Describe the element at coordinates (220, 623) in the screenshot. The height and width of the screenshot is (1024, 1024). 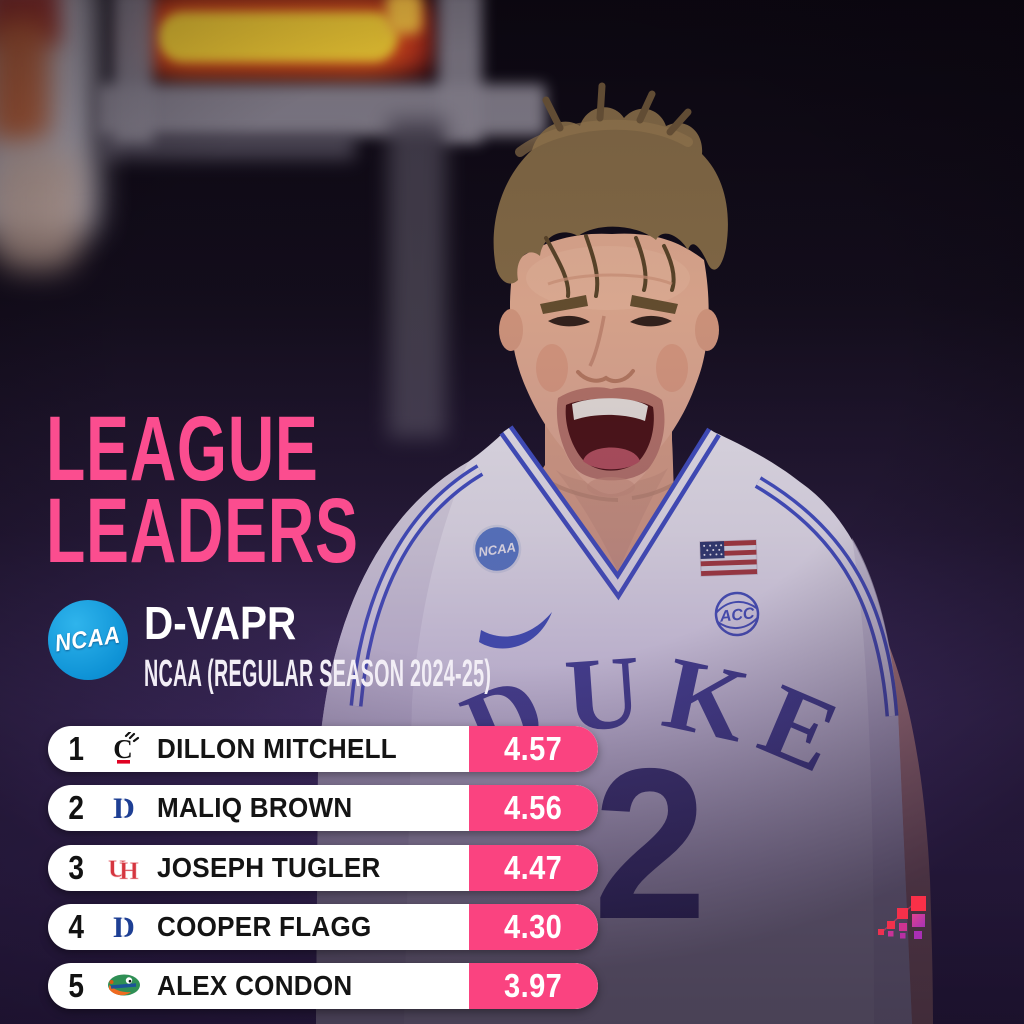
I see `stat-name: D-VAPR` at that location.